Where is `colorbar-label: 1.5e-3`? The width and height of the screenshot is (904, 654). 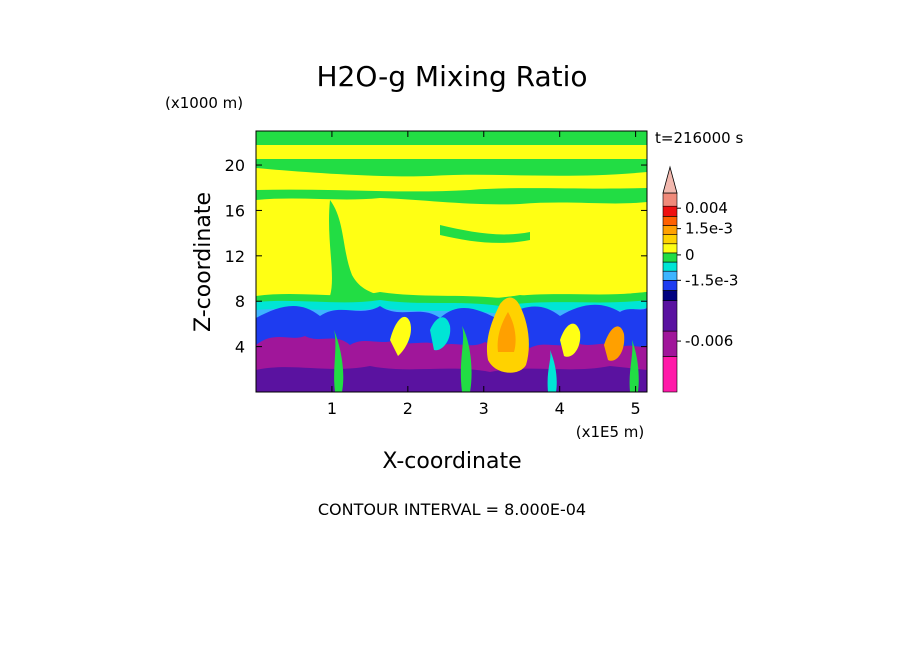
colorbar-label: 1.5e-3 is located at coordinates (709, 229).